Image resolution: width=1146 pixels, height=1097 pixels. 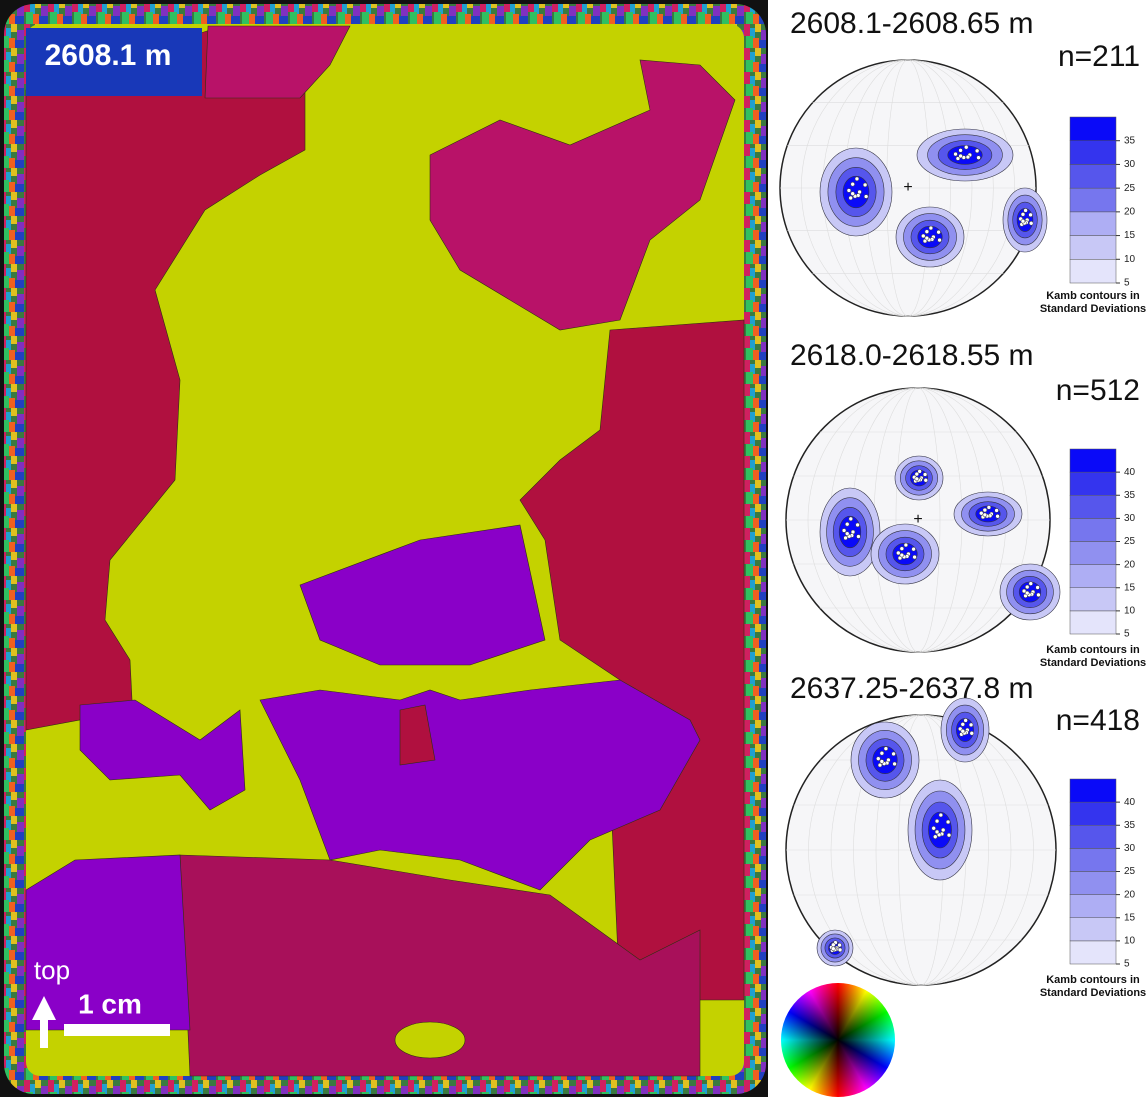 I want to click on depth-label: 2608.1 m, so click(x=108, y=55).